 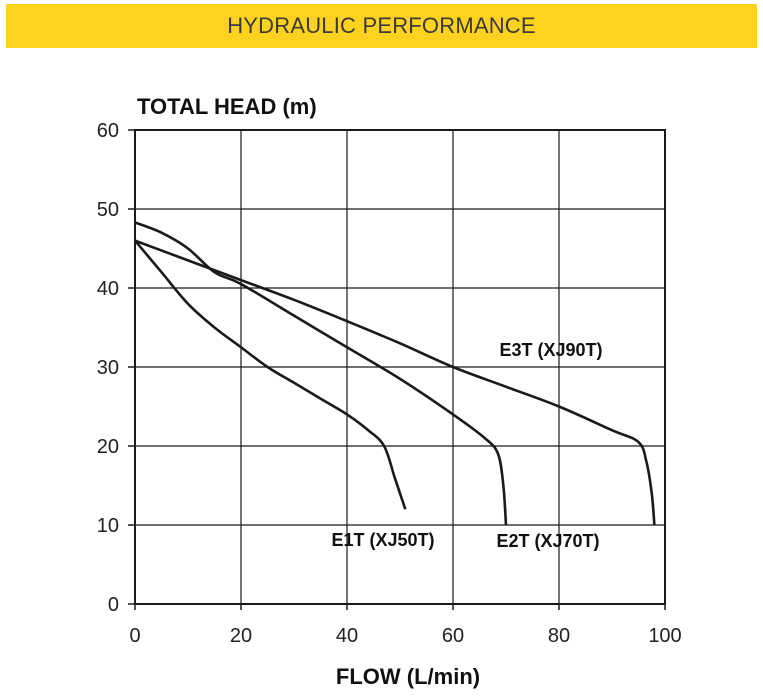 I want to click on header-banner: HYDRAULIC PERFORMANCE, so click(x=381, y=26).